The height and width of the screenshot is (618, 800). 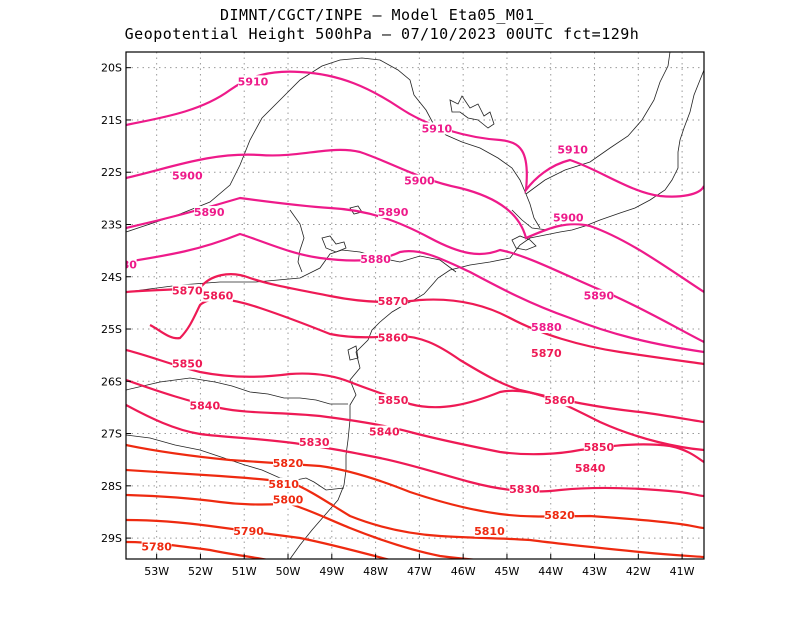 I want to click on longitude-axis: 53W 52W 51W 50W 49W 48W 47W 46W 45W 44W 43W 42W 41W, so click(x=419, y=566).